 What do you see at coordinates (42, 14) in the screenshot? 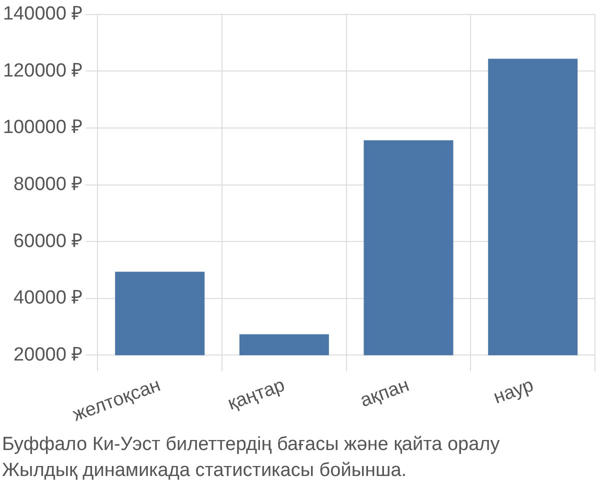
I see `y-tick-label: 140000 ₽` at bounding box center [42, 14].